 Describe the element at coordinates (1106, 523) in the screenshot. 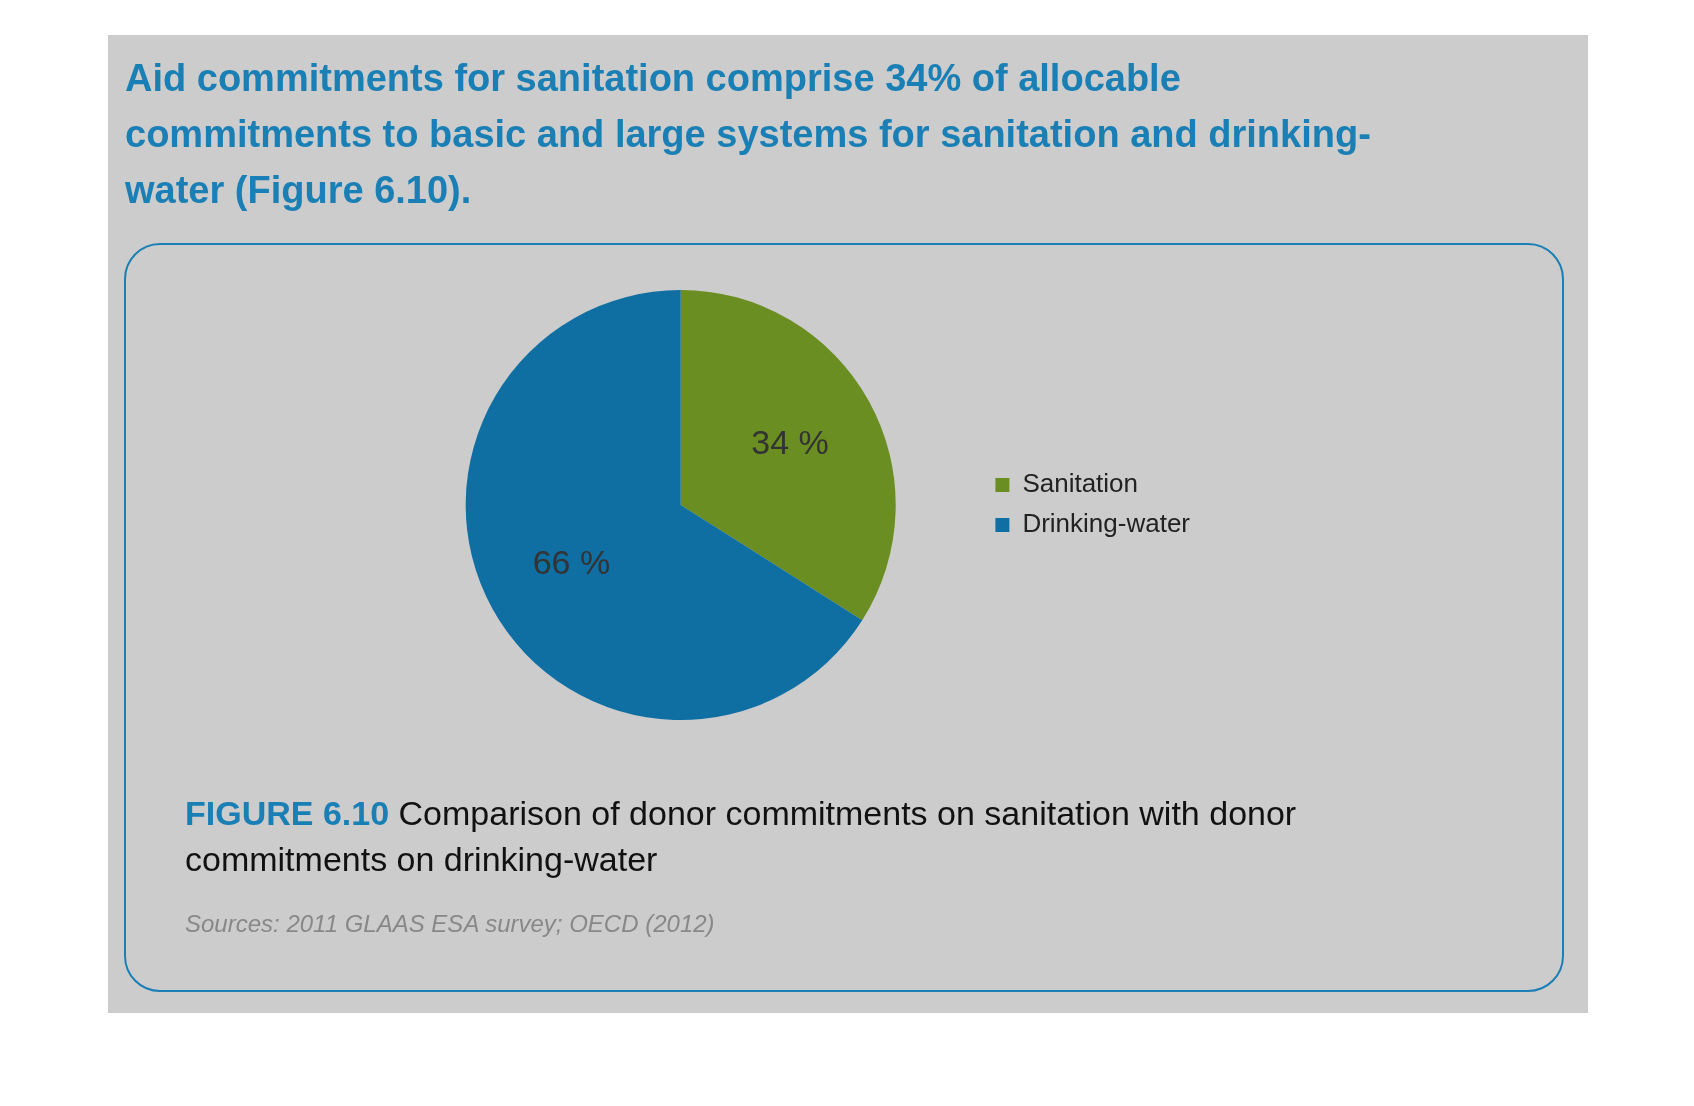

I see `legend-label: Drinking-water` at that location.